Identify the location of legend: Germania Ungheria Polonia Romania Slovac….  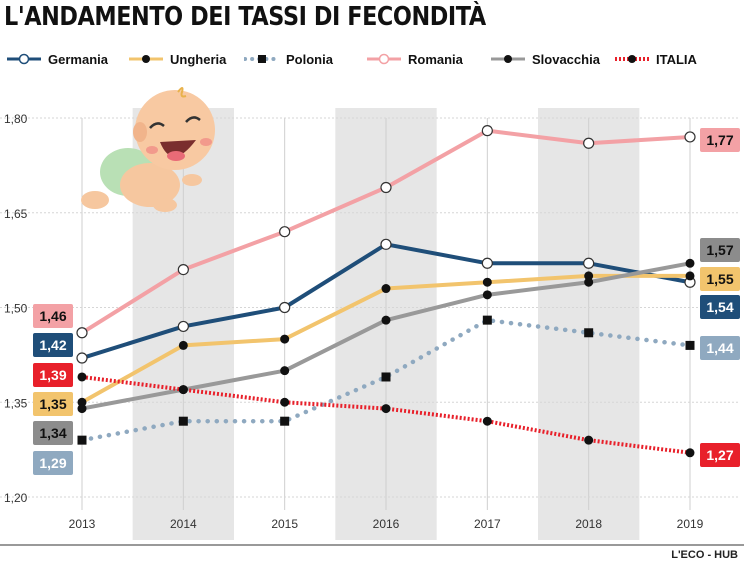
(374, 59).